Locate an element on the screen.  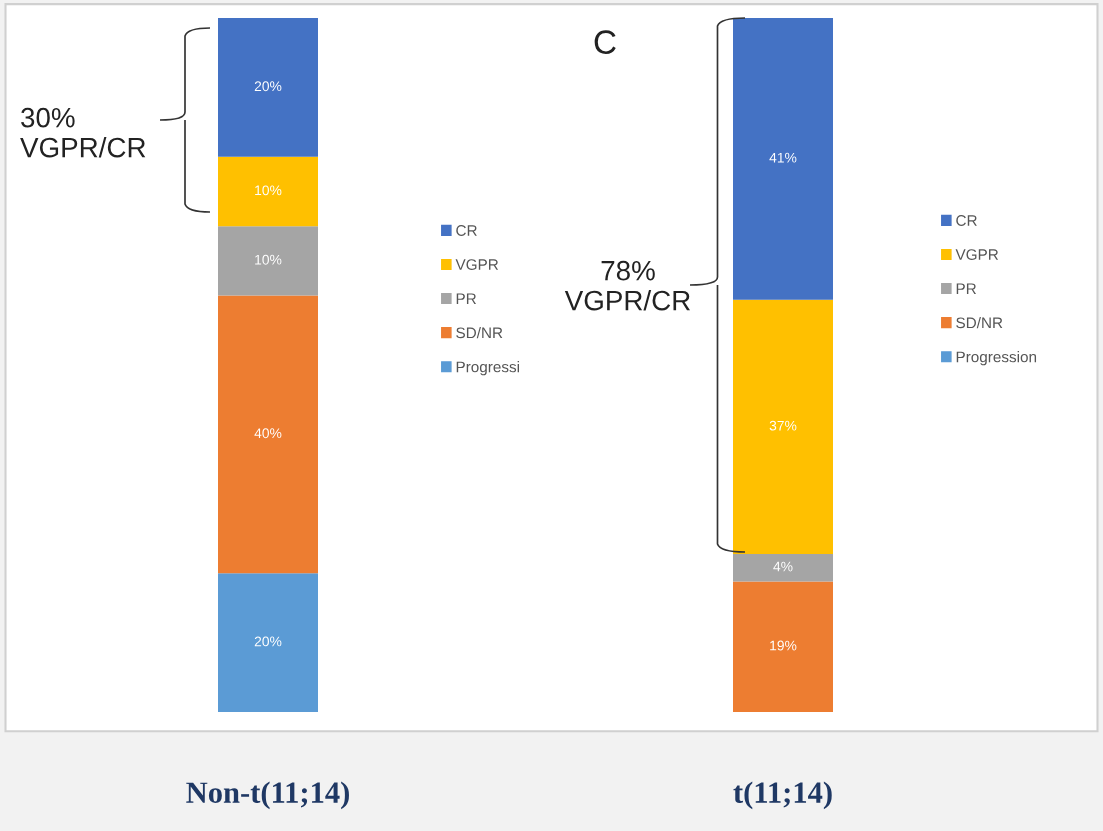
data-label: 40% is located at coordinates (268, 433).